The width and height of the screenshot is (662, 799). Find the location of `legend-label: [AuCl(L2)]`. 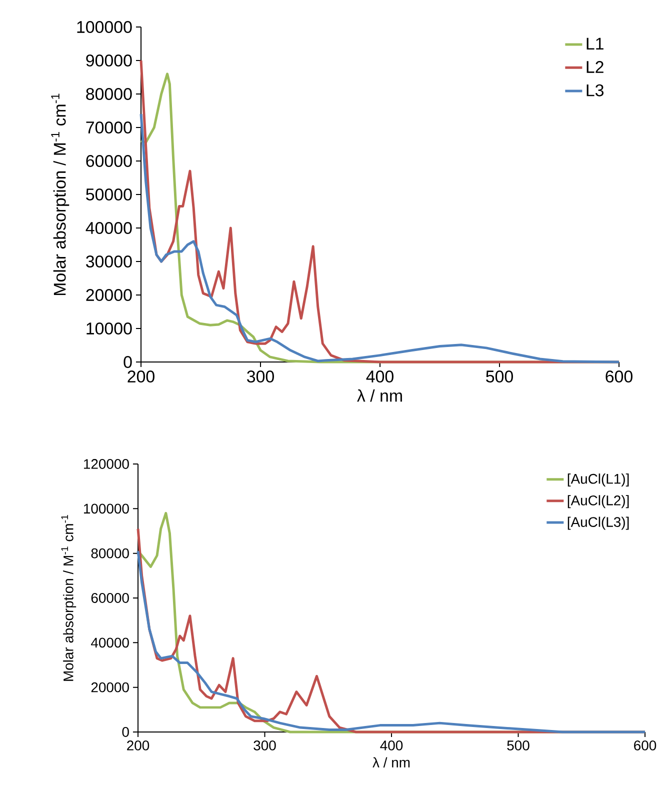

legend-label: [AuCl(L2)] is located at coordinates (598, 501).